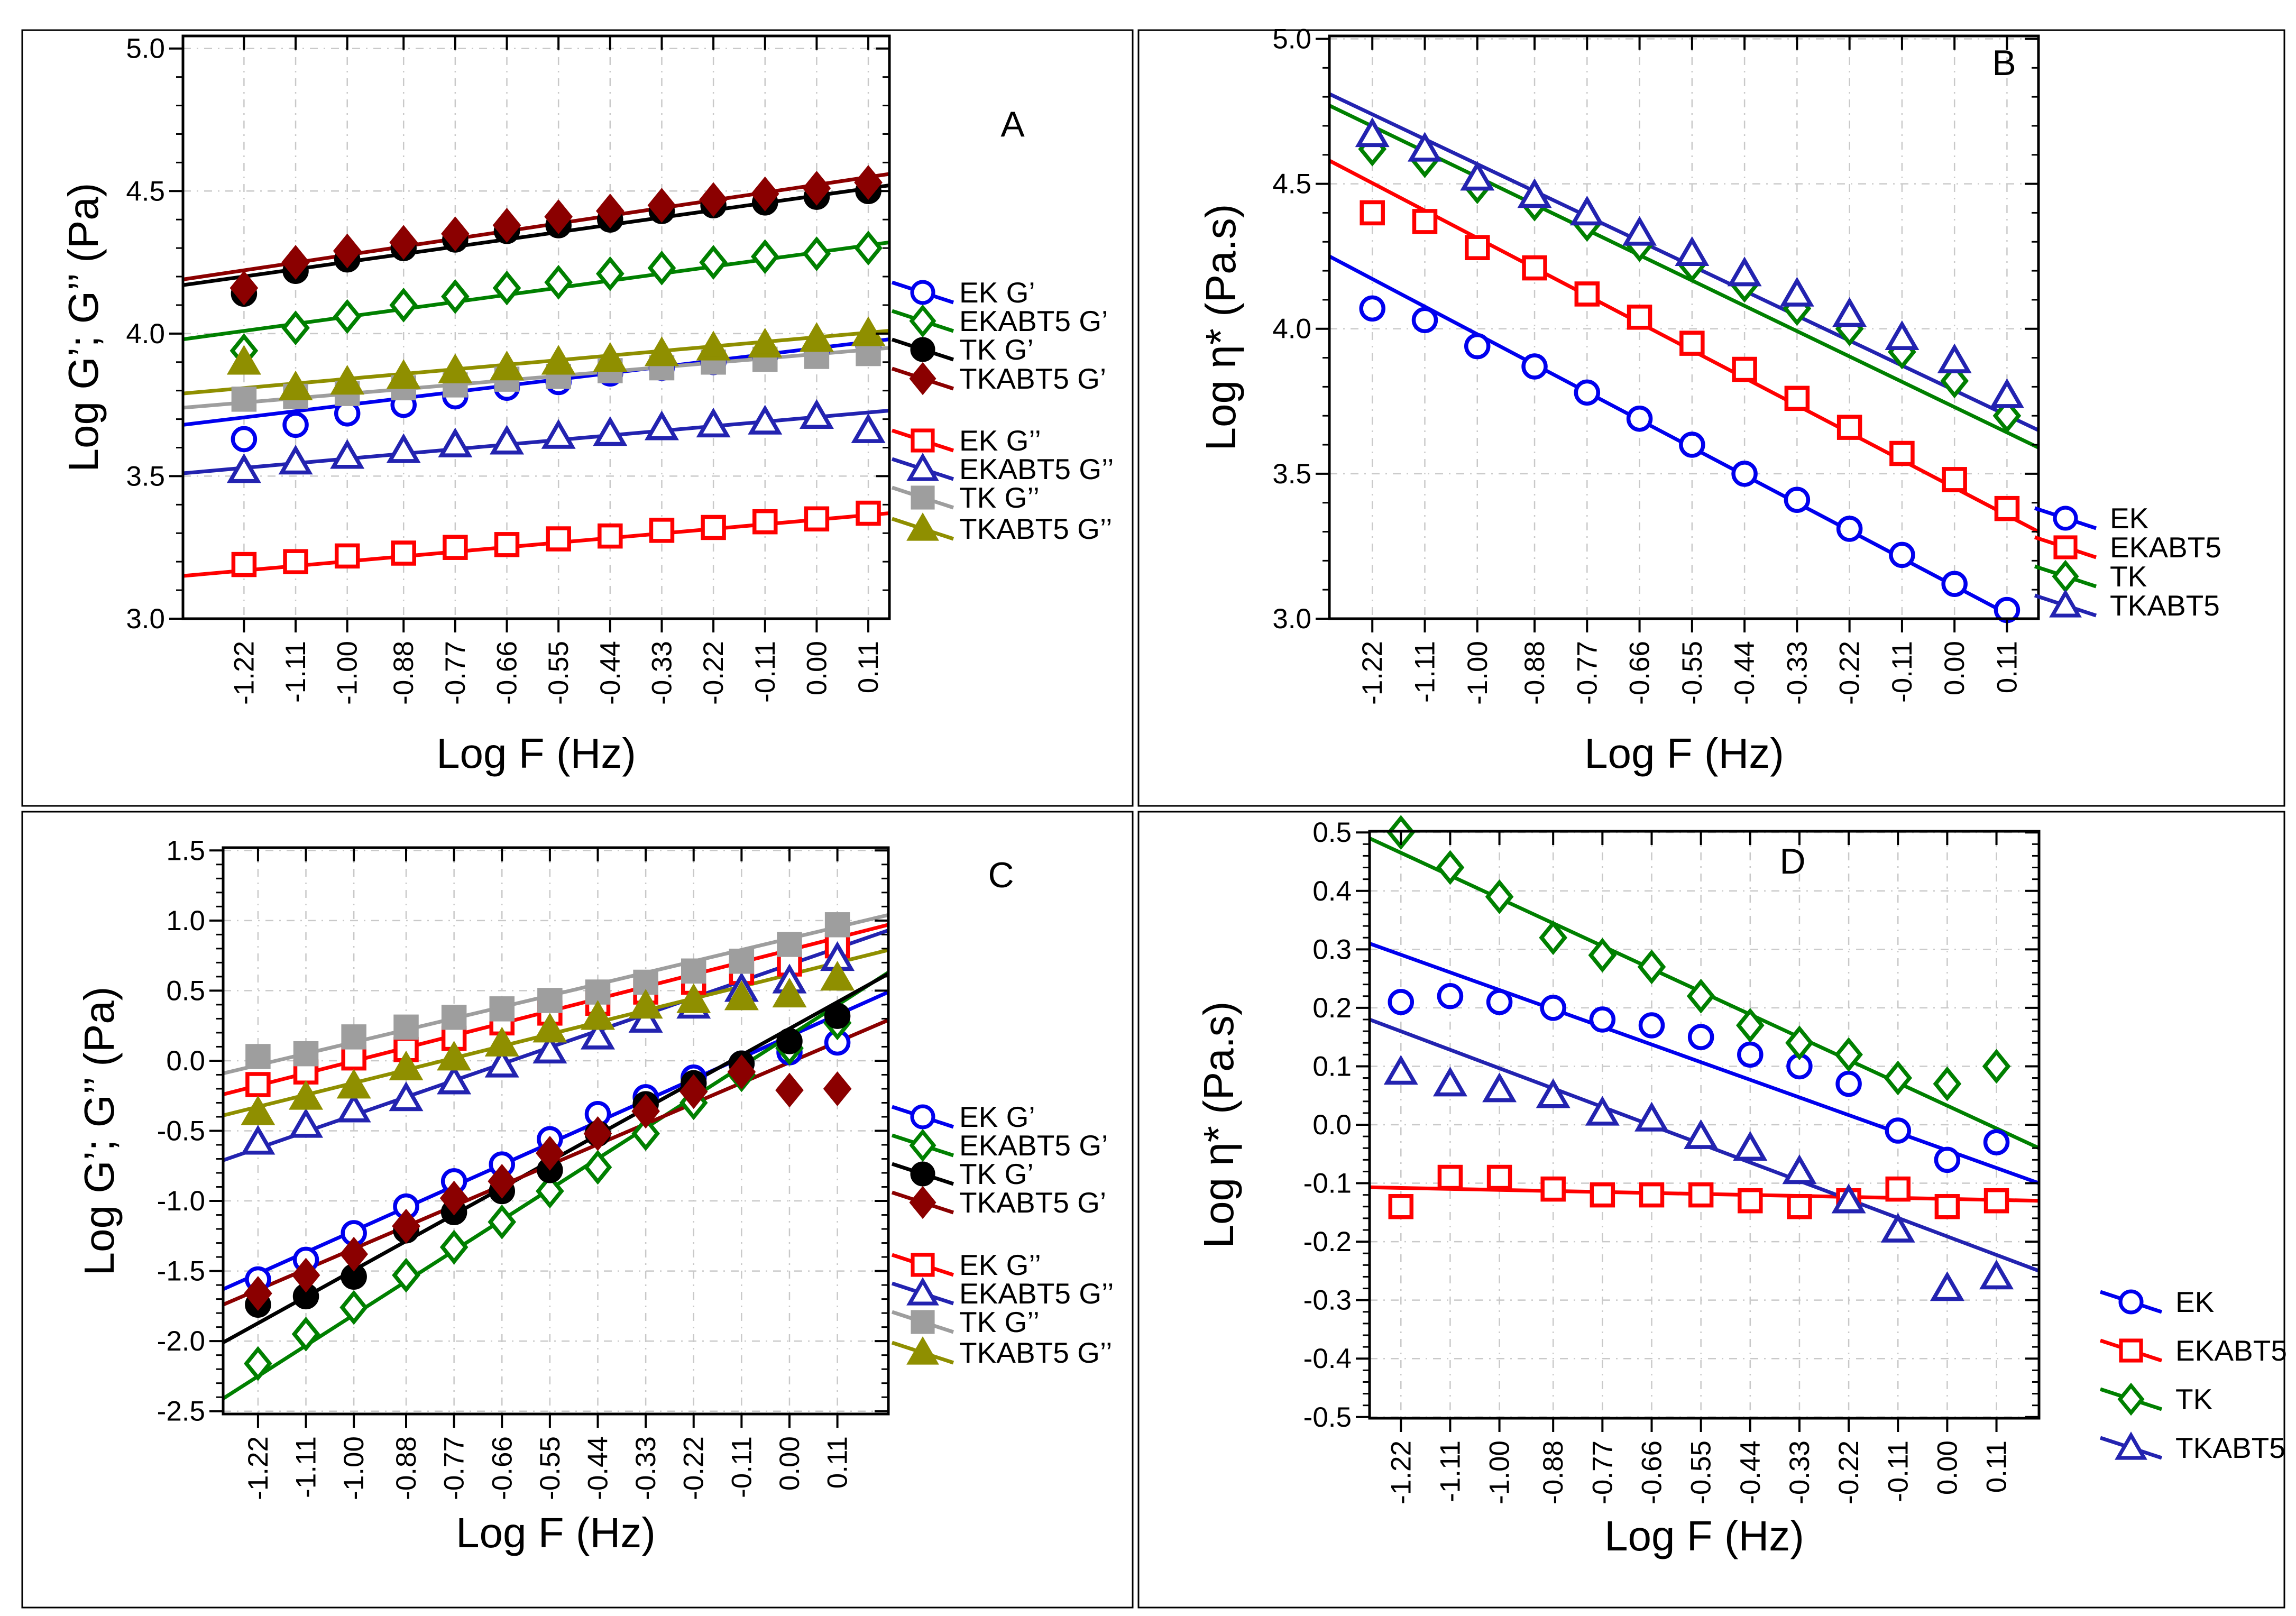 This screenshot has height=1616, width=2296. I want to click on x-tick-label: -0.33, so click(646, 1468).